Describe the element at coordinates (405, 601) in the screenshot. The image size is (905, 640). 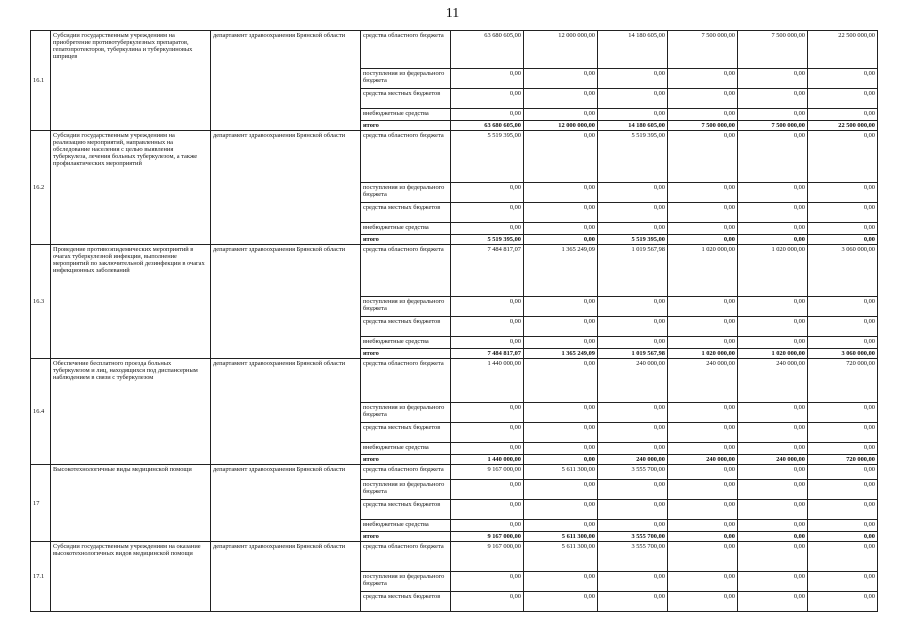
I see `cell-source: средства местных бюджетов` at that location.